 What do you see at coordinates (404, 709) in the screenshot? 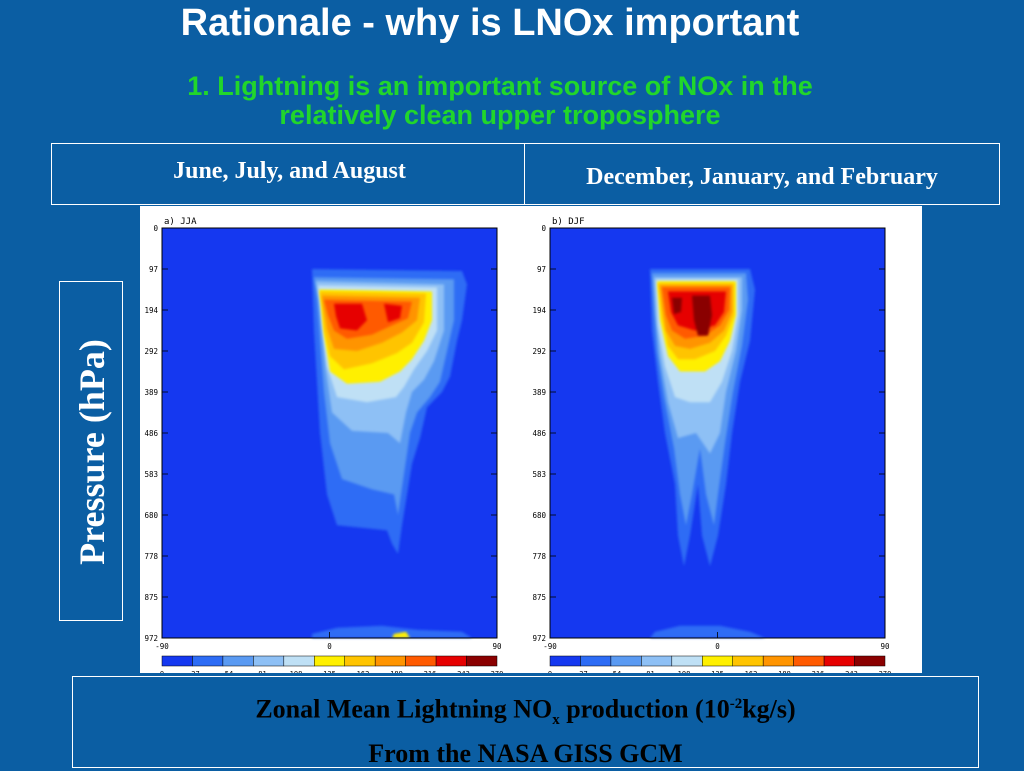
I see `caption-text-a: Zonal Mean Lightning NO` at bounding box center [404, 709].